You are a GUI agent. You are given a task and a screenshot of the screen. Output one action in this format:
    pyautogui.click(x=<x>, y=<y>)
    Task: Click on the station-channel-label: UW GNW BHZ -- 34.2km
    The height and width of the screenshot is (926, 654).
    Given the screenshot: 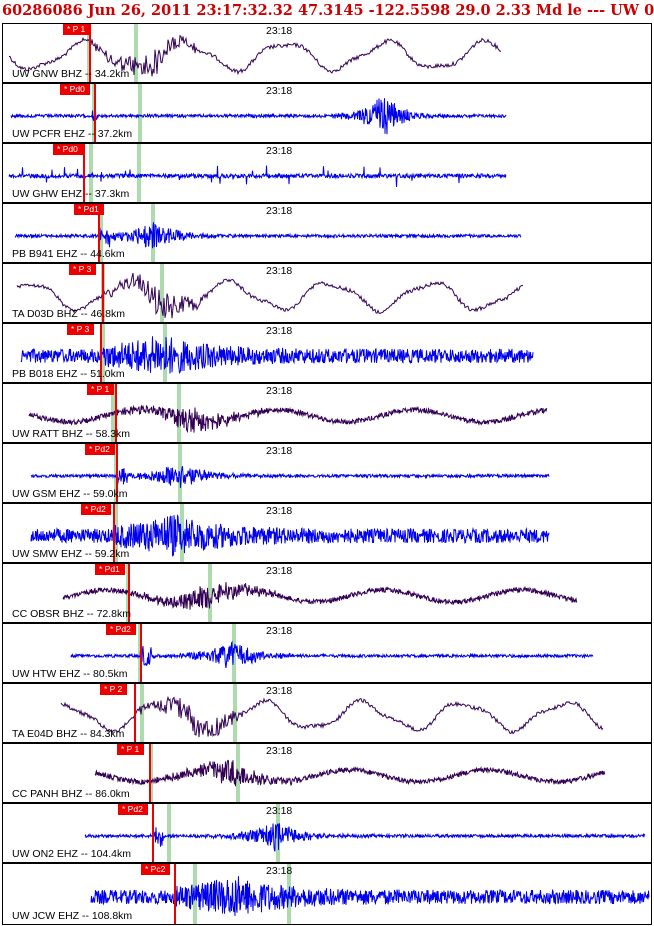 What is the action you would take?
    pyautogui.click(x=71, y=74)
    